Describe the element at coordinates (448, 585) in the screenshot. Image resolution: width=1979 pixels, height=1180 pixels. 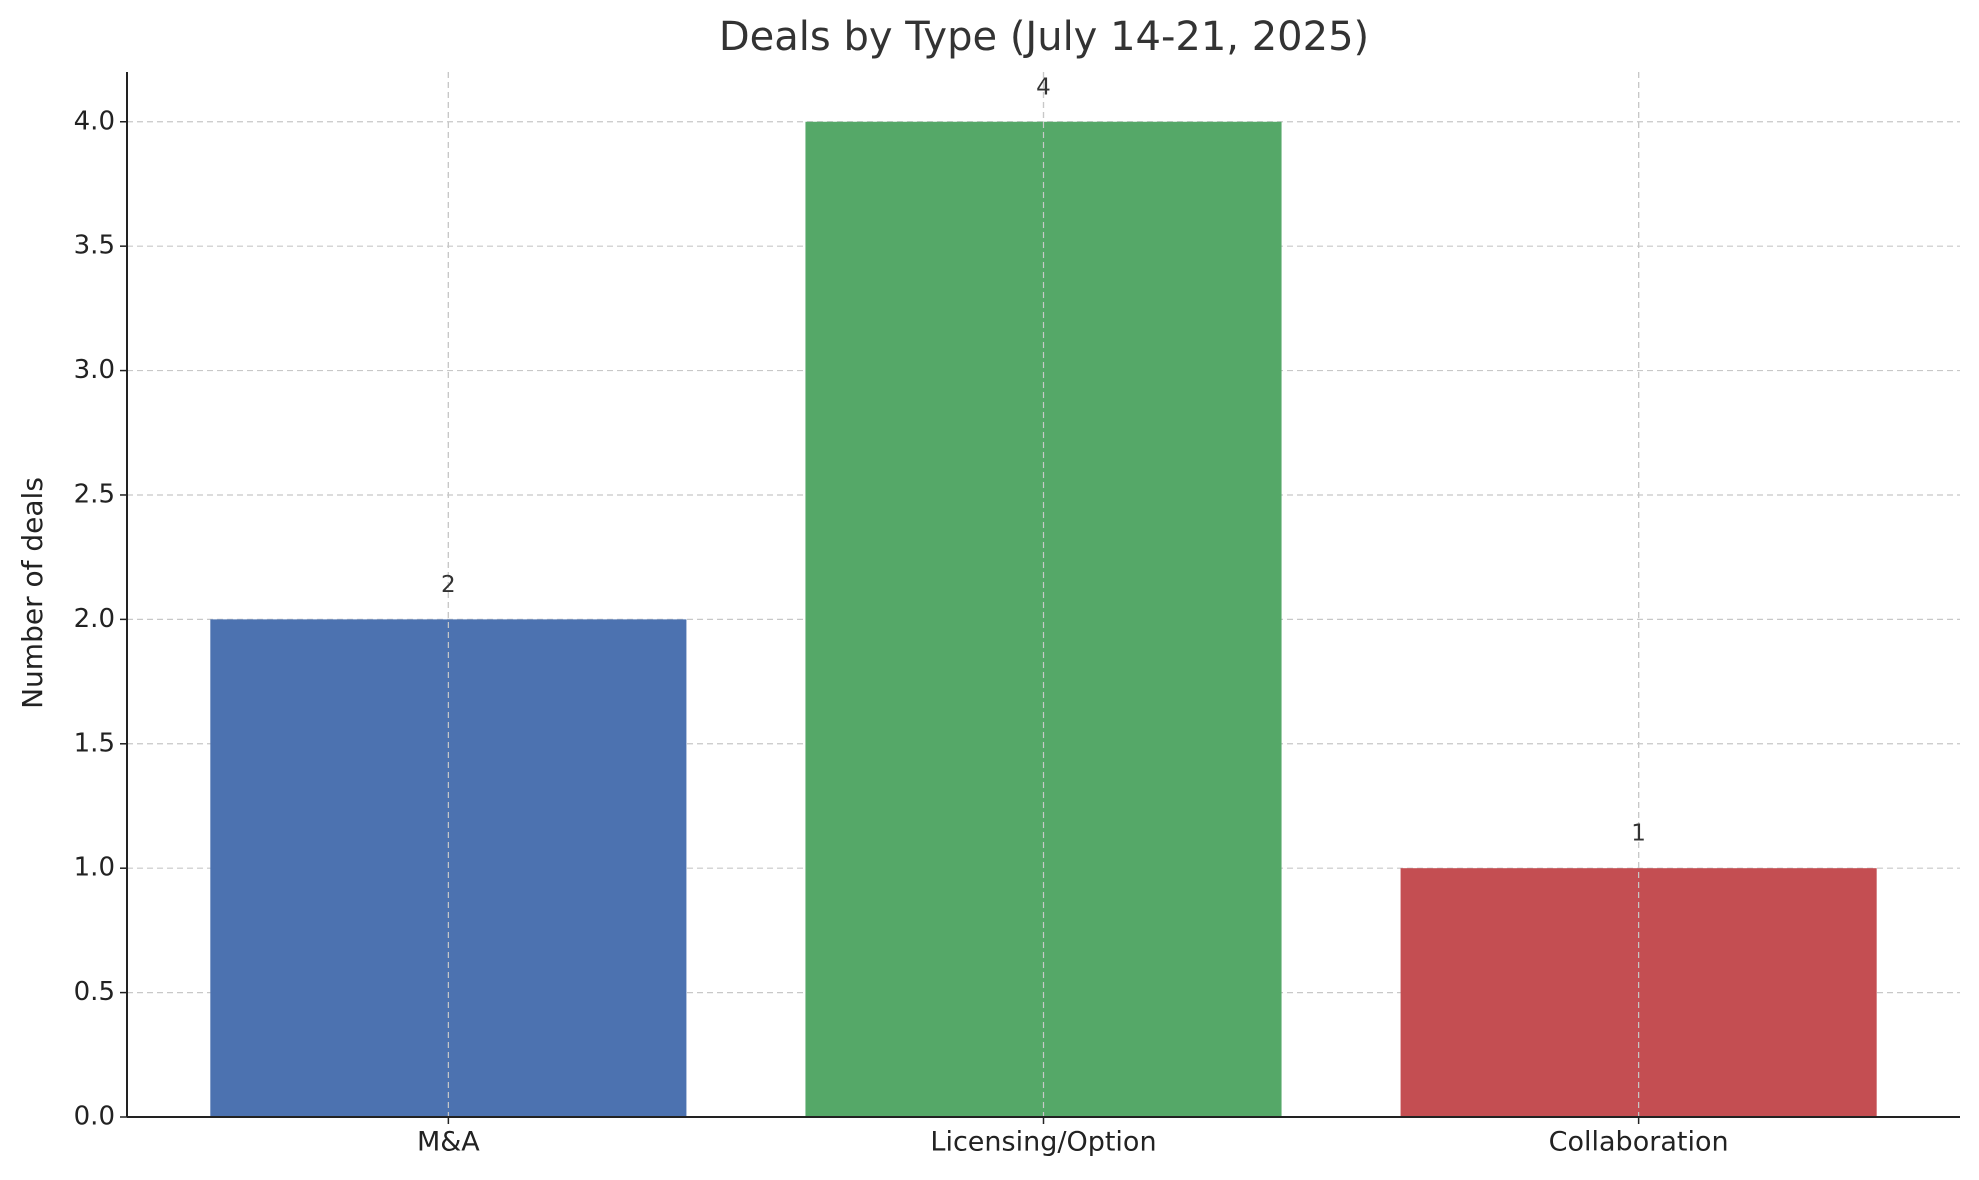
I see `value-label: 2` at that location.